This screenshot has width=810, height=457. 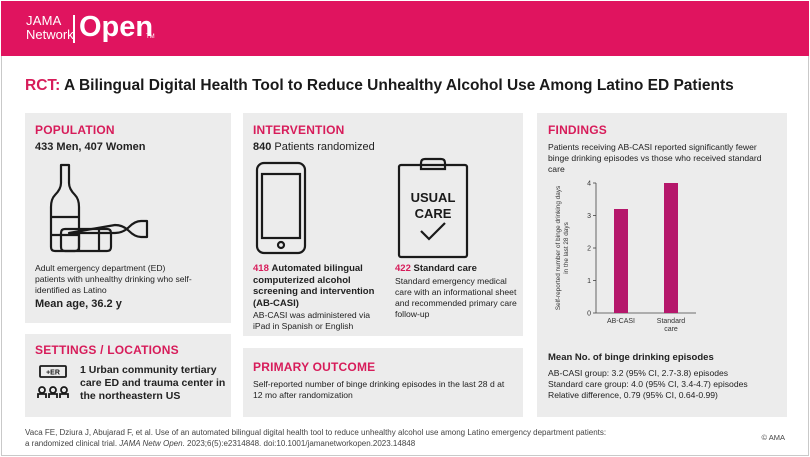 I want to click on arm2-count: 422, so click(x=403, y=268).